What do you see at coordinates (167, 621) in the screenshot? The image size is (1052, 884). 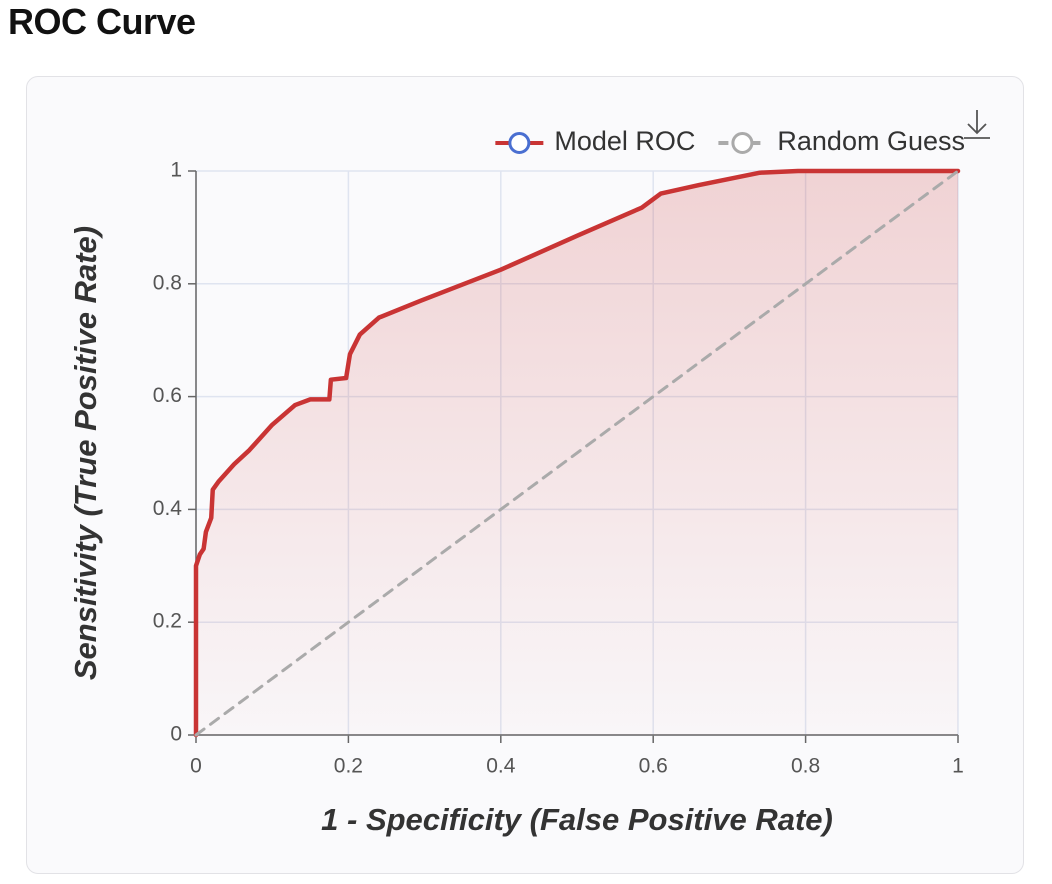 I see `y-tick-label: 0.2` at bounding box center [167, 621].